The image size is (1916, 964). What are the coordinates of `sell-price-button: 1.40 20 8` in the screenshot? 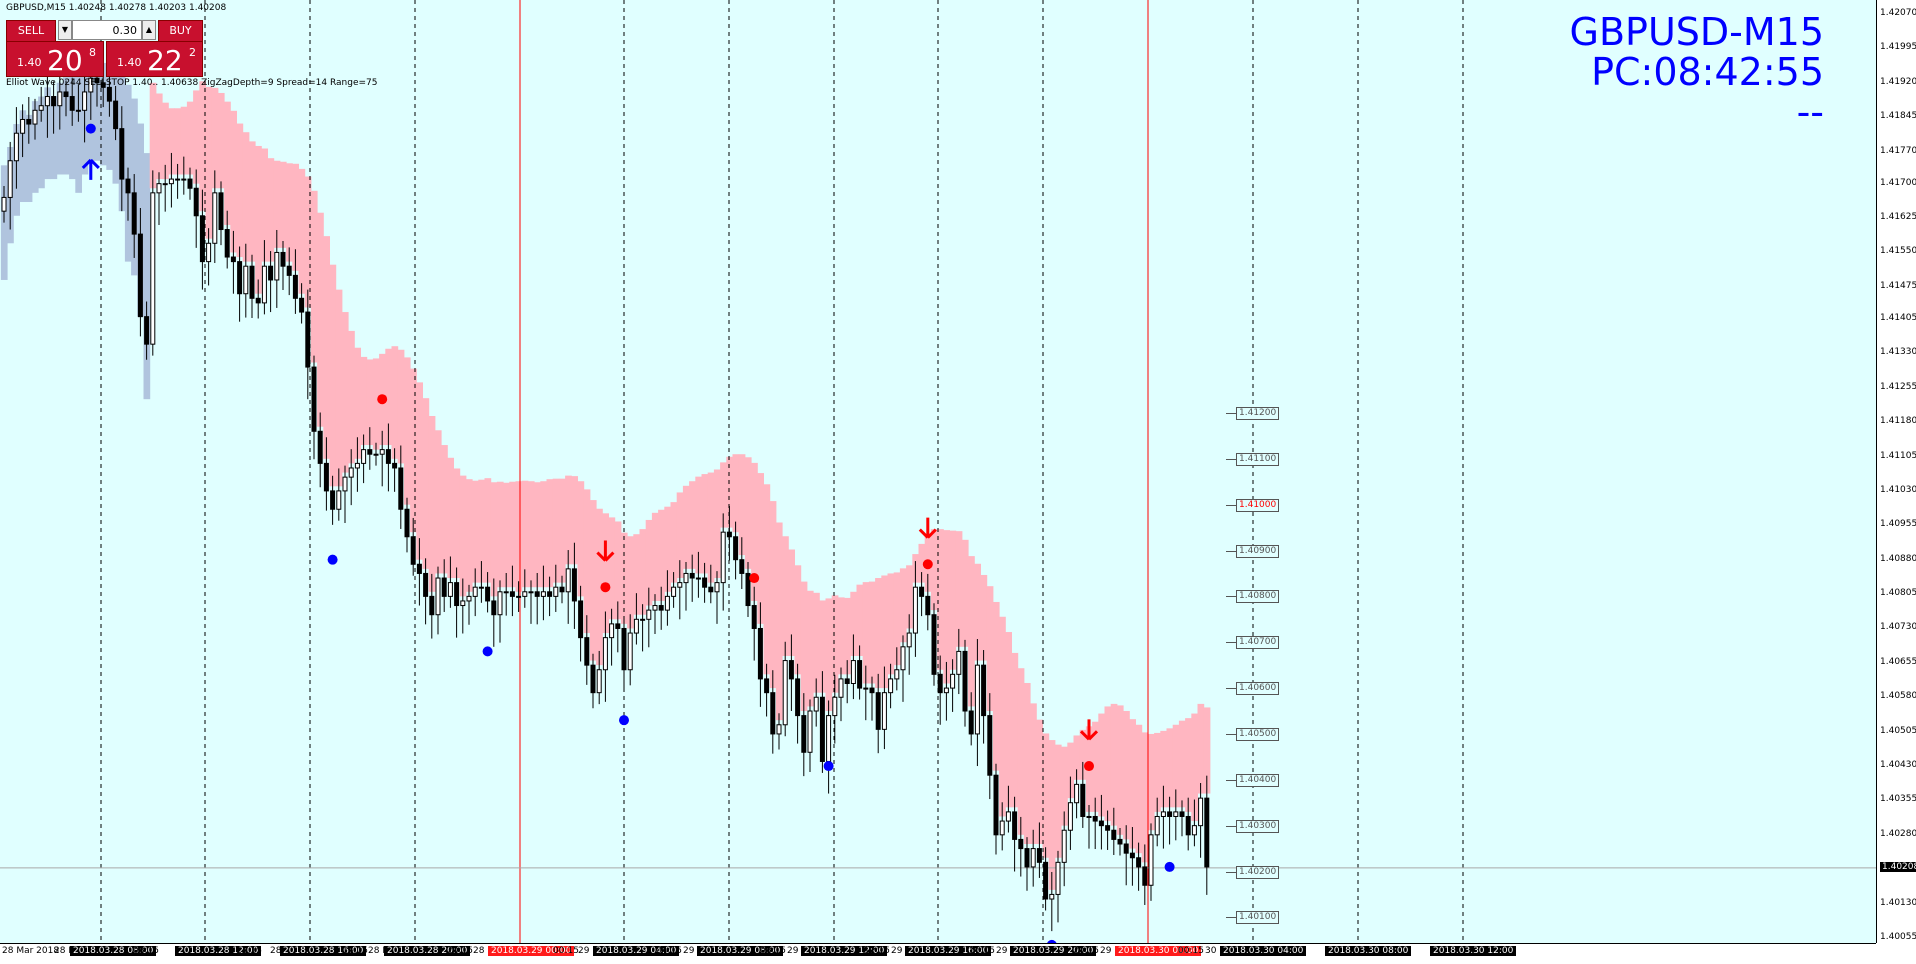 It's located at (55, 59).